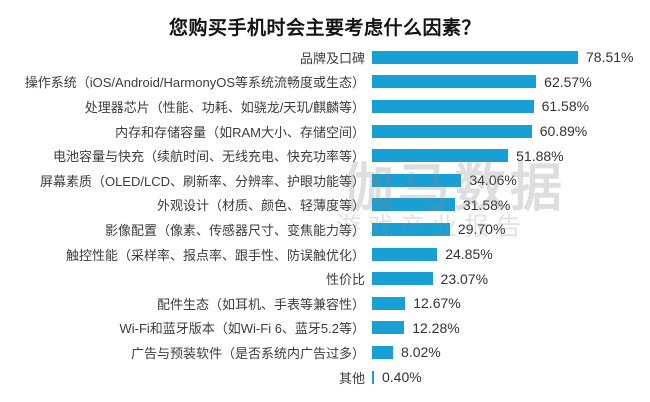 The width and height of the screenshot is (650, 402). I want to click on chart-row: 配件生态（如耳机、手表等兼容性） 12.67%, so click(325, 303).